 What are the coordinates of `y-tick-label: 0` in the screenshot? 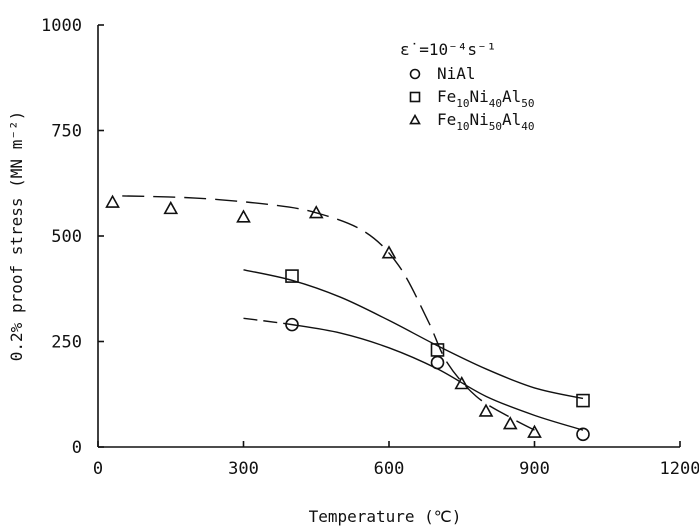 It's located at (77, 448).